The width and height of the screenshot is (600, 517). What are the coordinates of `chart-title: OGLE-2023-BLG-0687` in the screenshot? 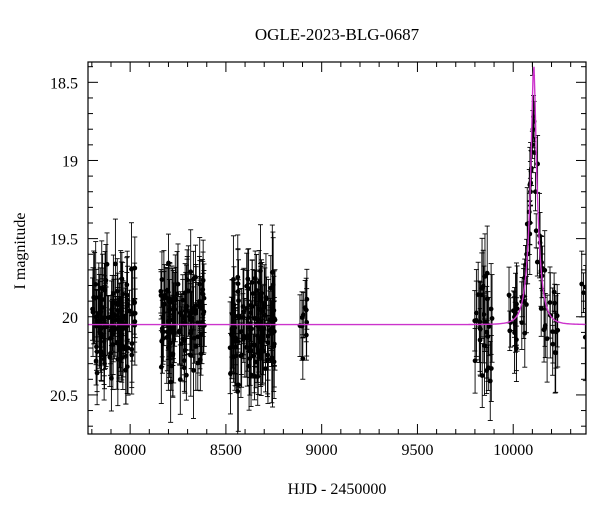 It's located at (337, 34).